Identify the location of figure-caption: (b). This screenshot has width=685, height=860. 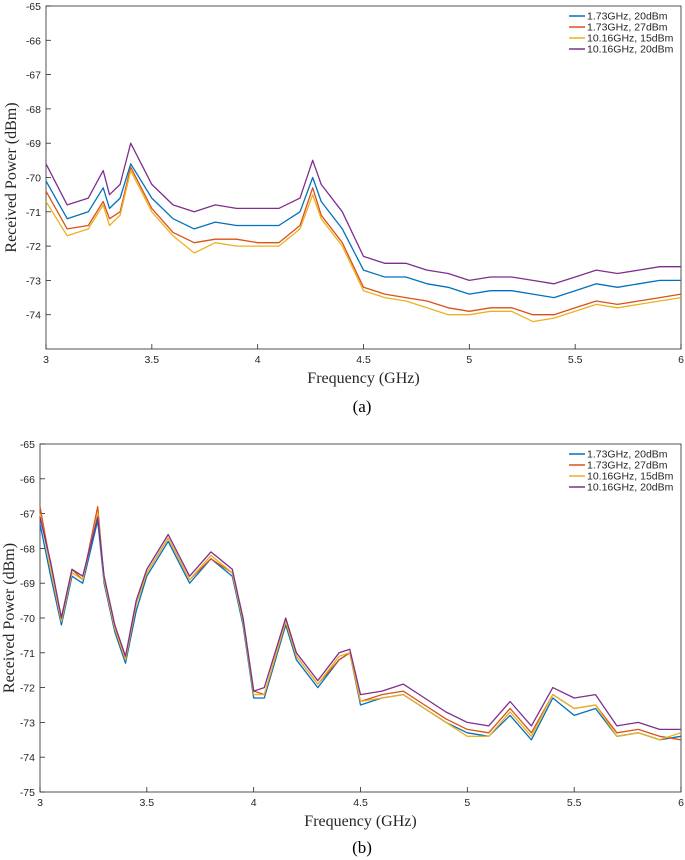
(362, 847).